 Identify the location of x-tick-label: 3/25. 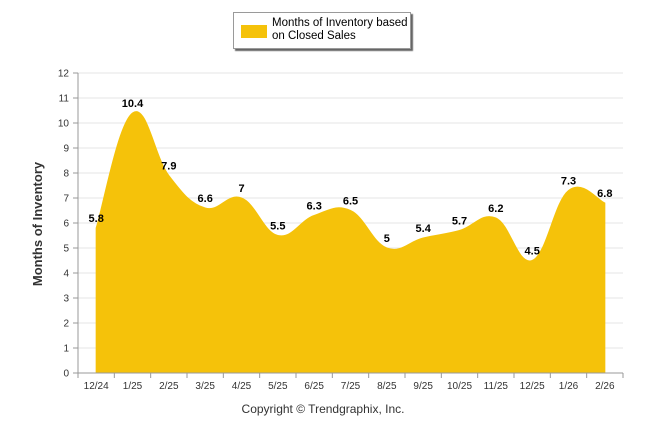
(205, 386).